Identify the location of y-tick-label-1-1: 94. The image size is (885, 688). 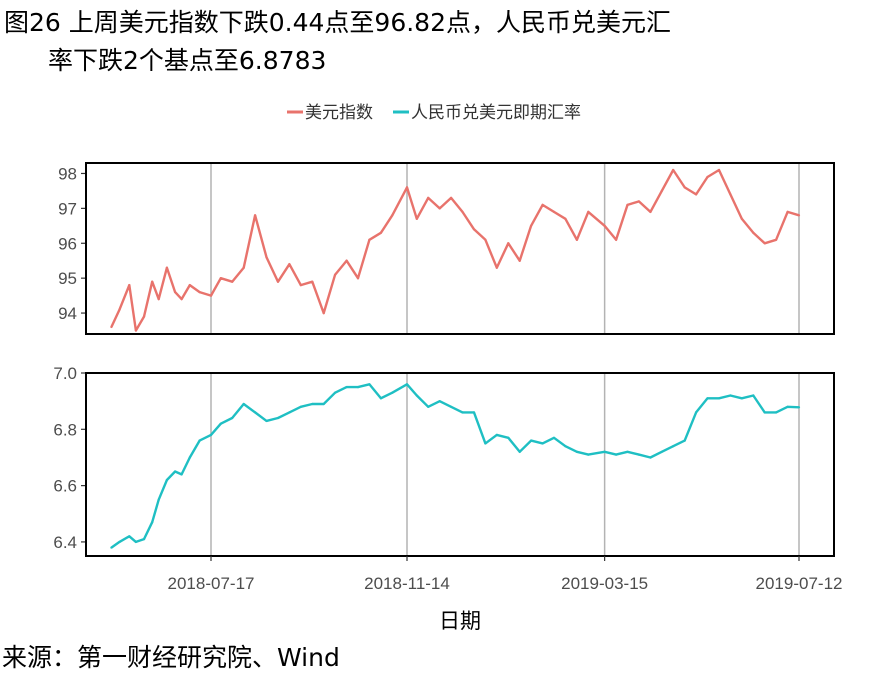
(67, 313).